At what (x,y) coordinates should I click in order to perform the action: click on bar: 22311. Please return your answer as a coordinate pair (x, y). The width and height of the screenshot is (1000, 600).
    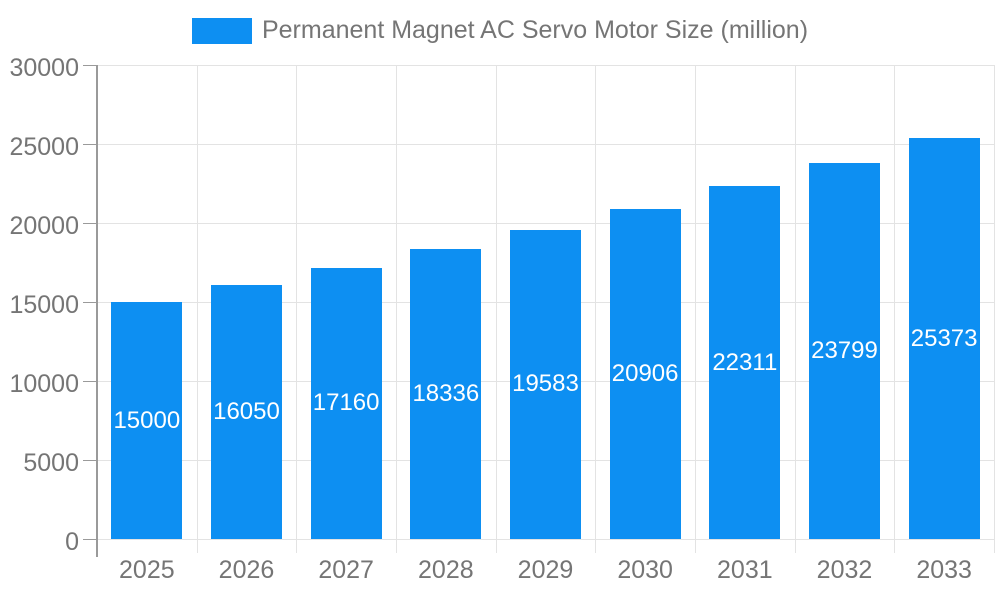
    Looking at the image, I should click on (745, 362).